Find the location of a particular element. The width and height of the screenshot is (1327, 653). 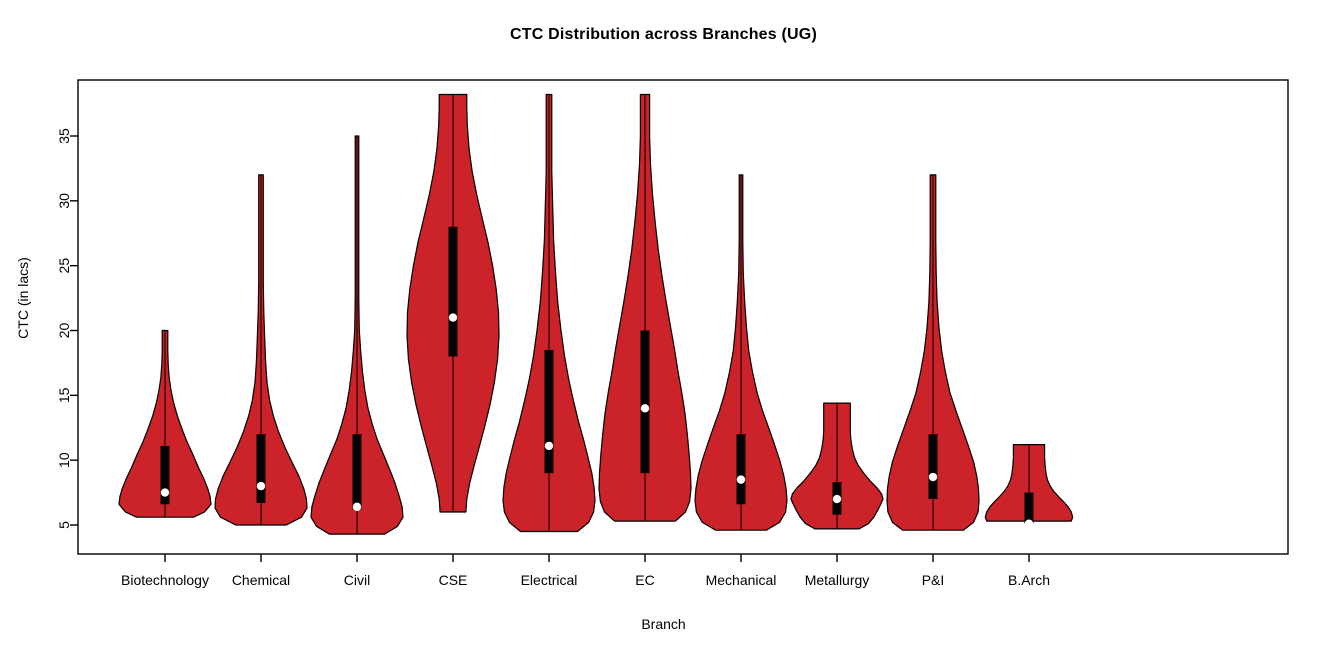

x-axis-tick-label: P&I is located at coordinates (933, 580).